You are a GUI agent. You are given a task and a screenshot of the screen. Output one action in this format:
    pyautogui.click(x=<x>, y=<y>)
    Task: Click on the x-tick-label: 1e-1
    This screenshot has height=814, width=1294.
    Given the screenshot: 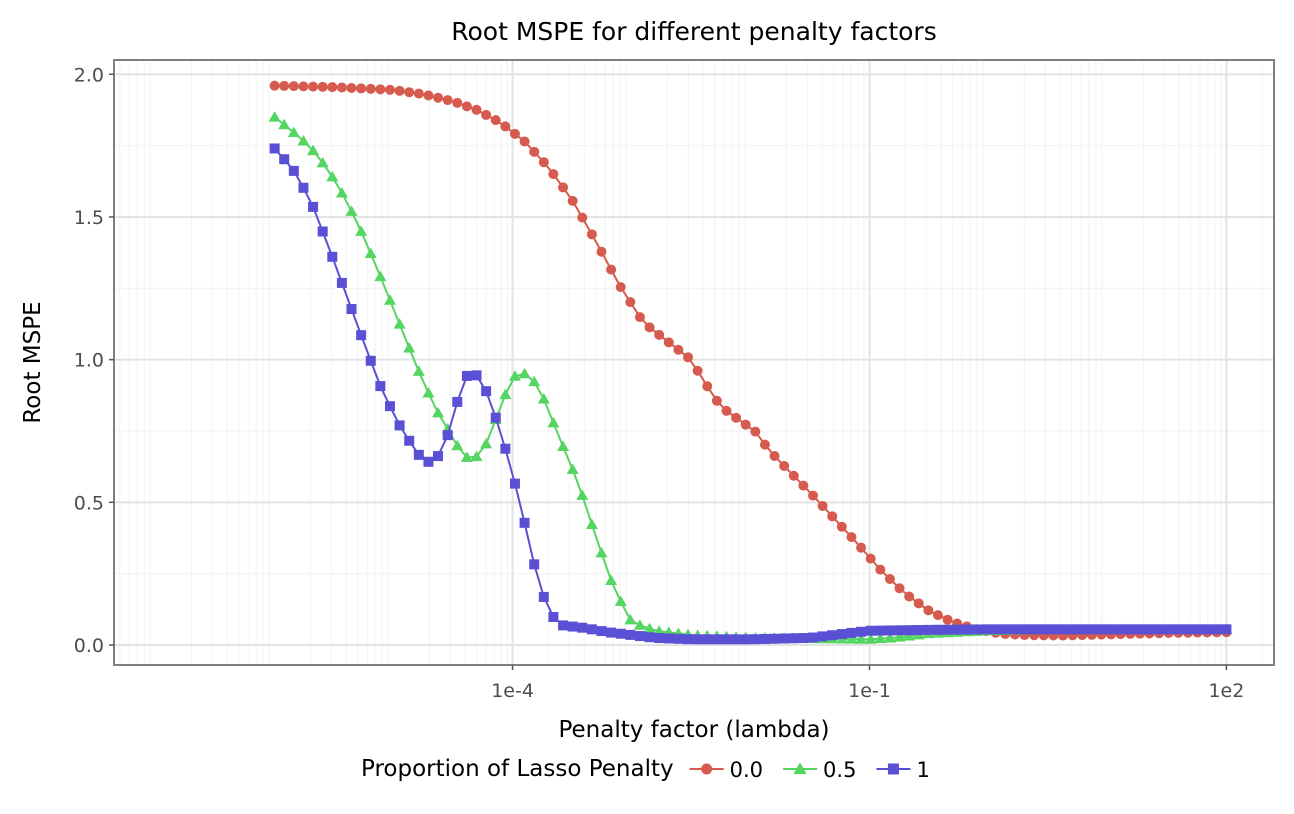 What is the action you would take?
    pyautogui.click(x=869, y=691)
    